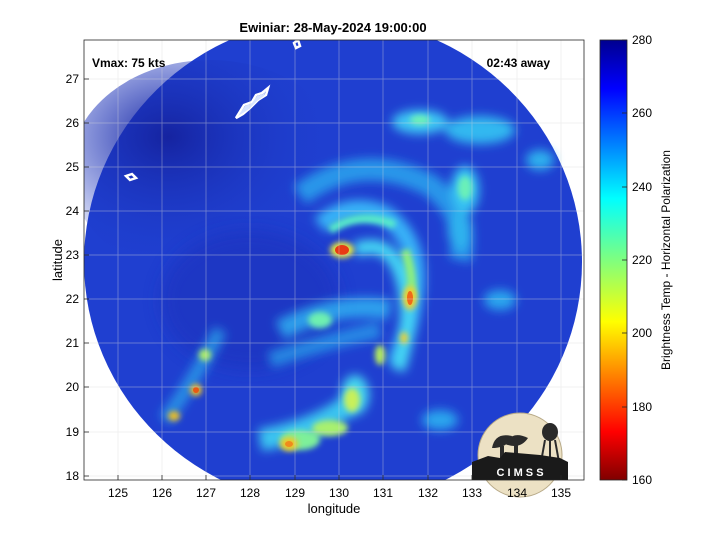  What do you see at coordinates (342, 250) in the screenshot?
I see `eyewall-red` at bounding box center [342, 250].